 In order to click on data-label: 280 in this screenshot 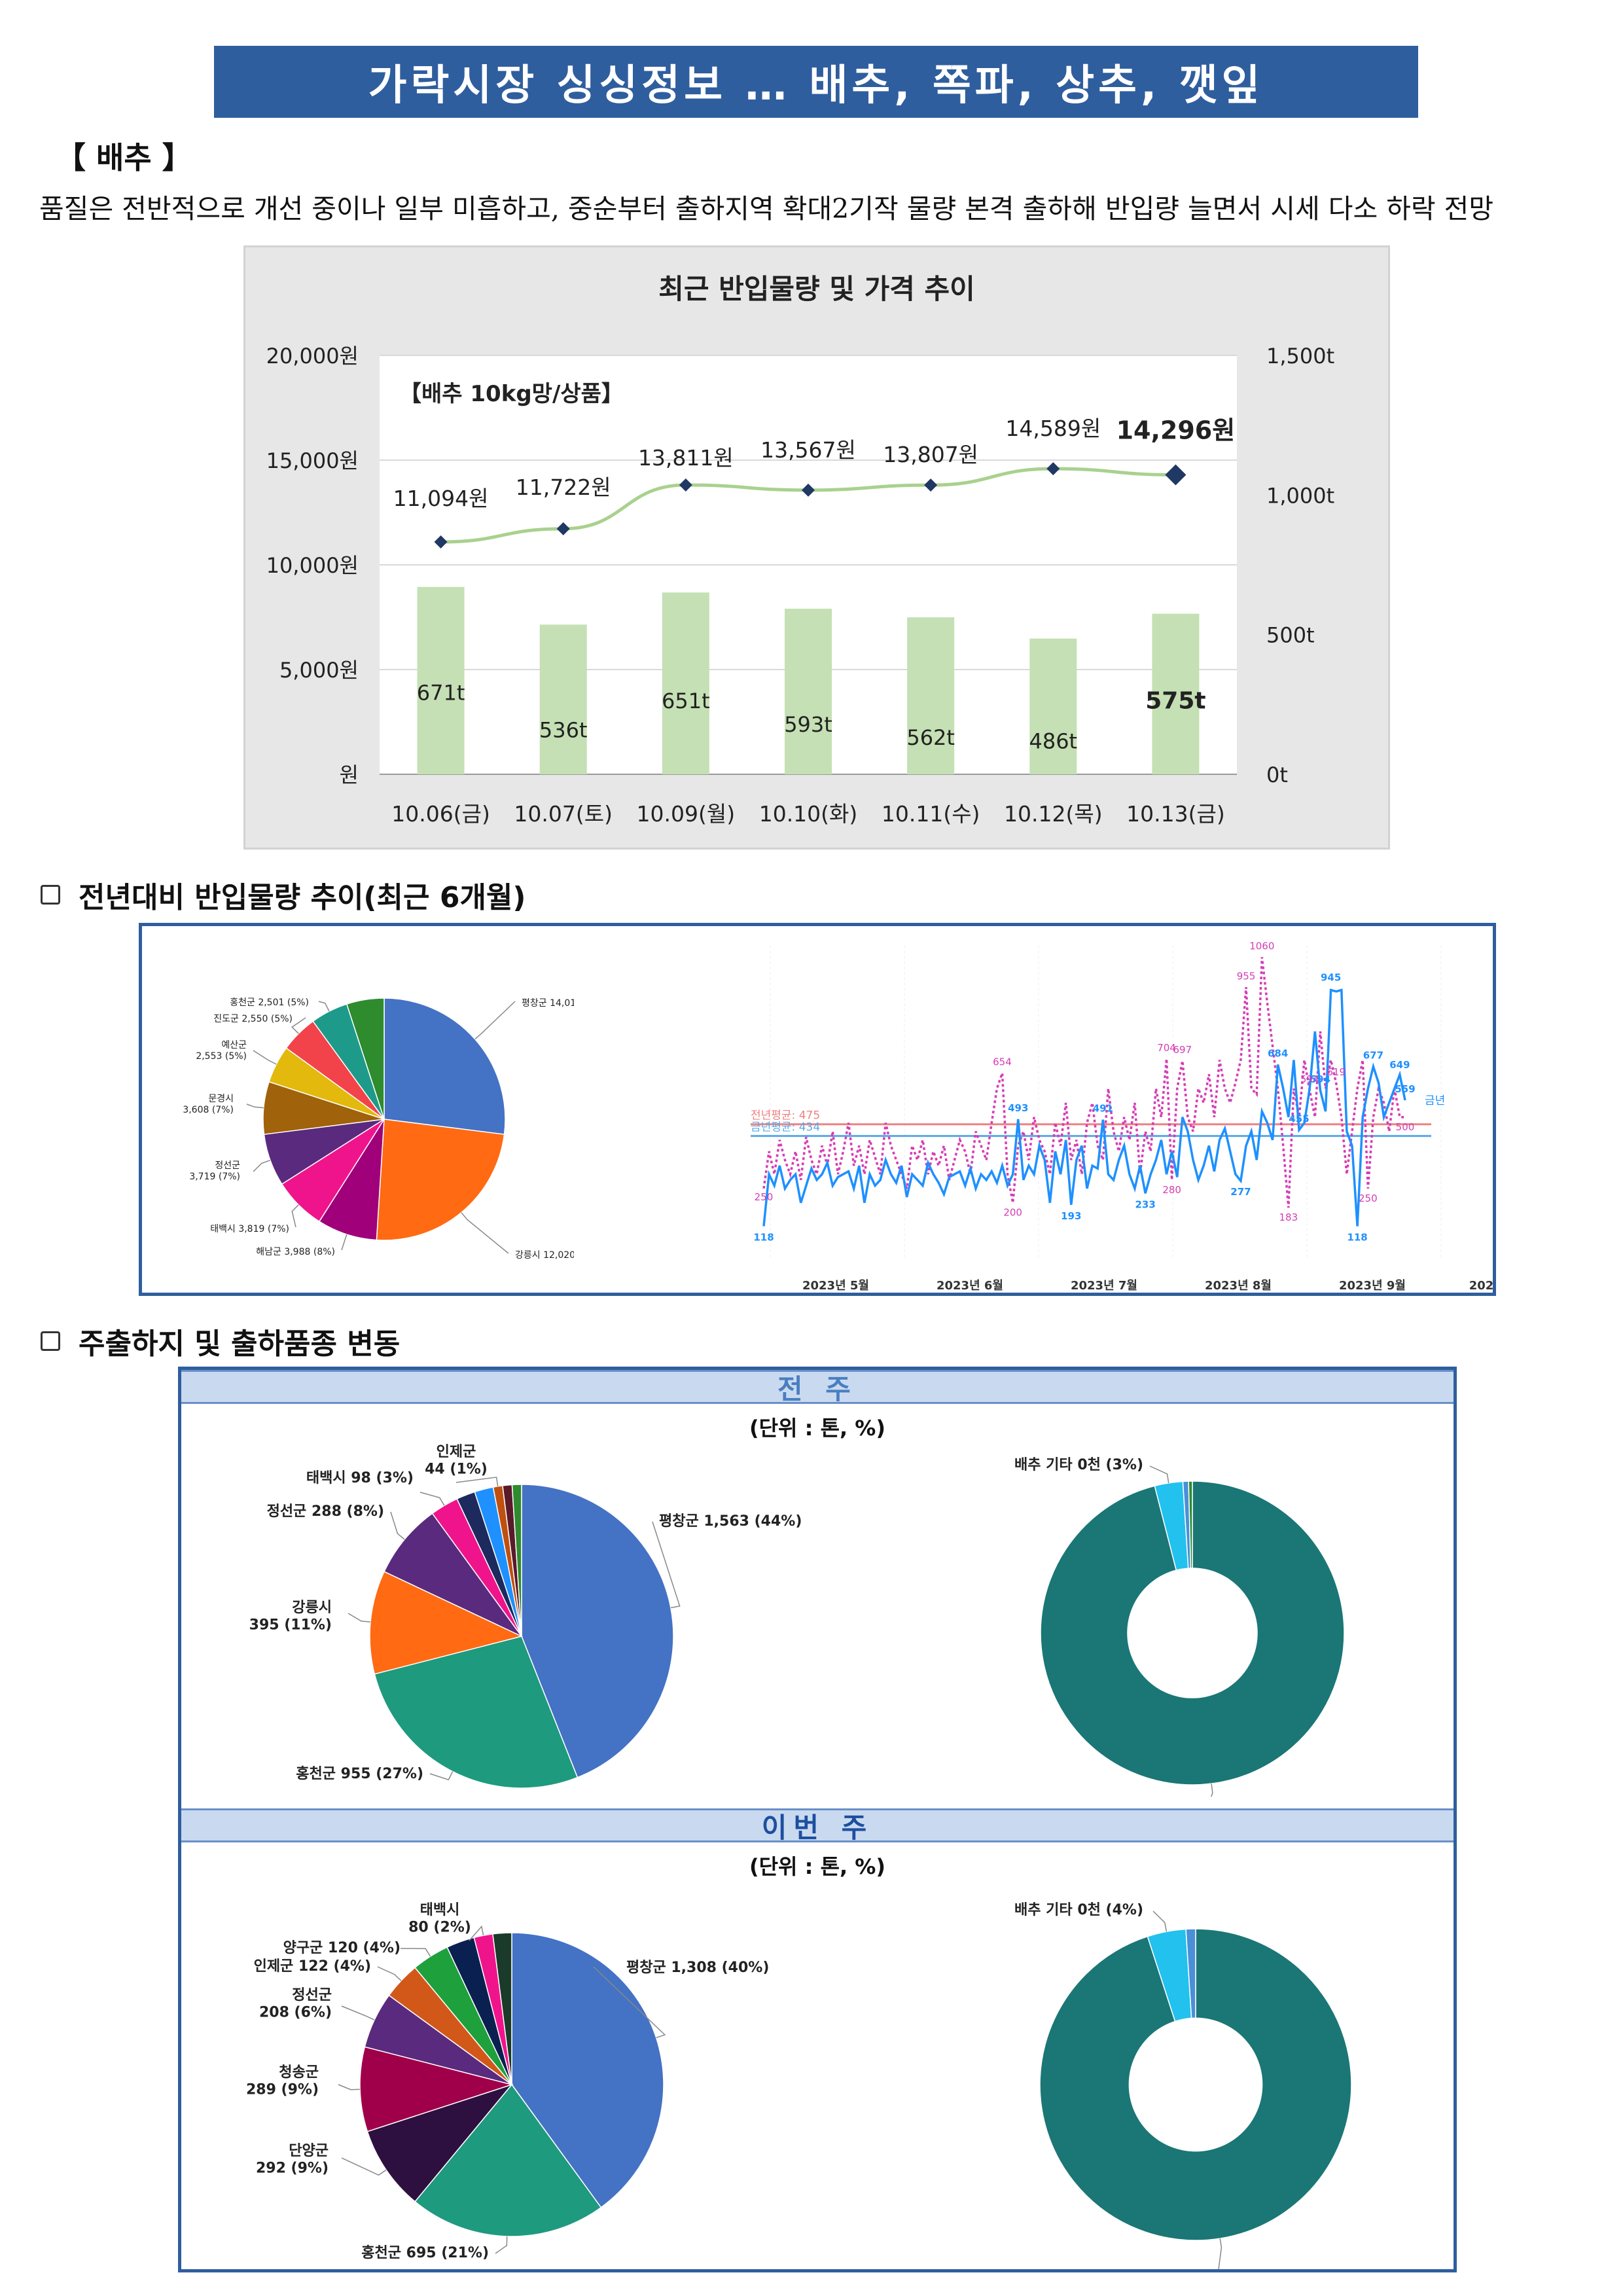, I will do `click(1171, 1190)`.